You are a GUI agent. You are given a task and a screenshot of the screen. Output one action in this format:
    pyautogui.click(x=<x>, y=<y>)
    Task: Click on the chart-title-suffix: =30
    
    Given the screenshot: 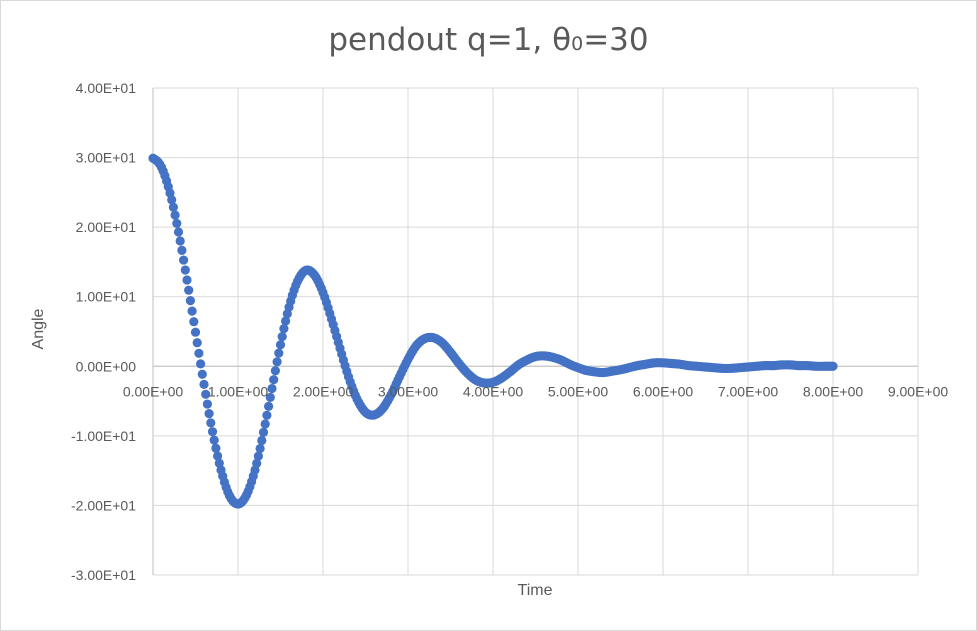 What is the action you would take?
    pyautogui.click(x=616, y=40)
    